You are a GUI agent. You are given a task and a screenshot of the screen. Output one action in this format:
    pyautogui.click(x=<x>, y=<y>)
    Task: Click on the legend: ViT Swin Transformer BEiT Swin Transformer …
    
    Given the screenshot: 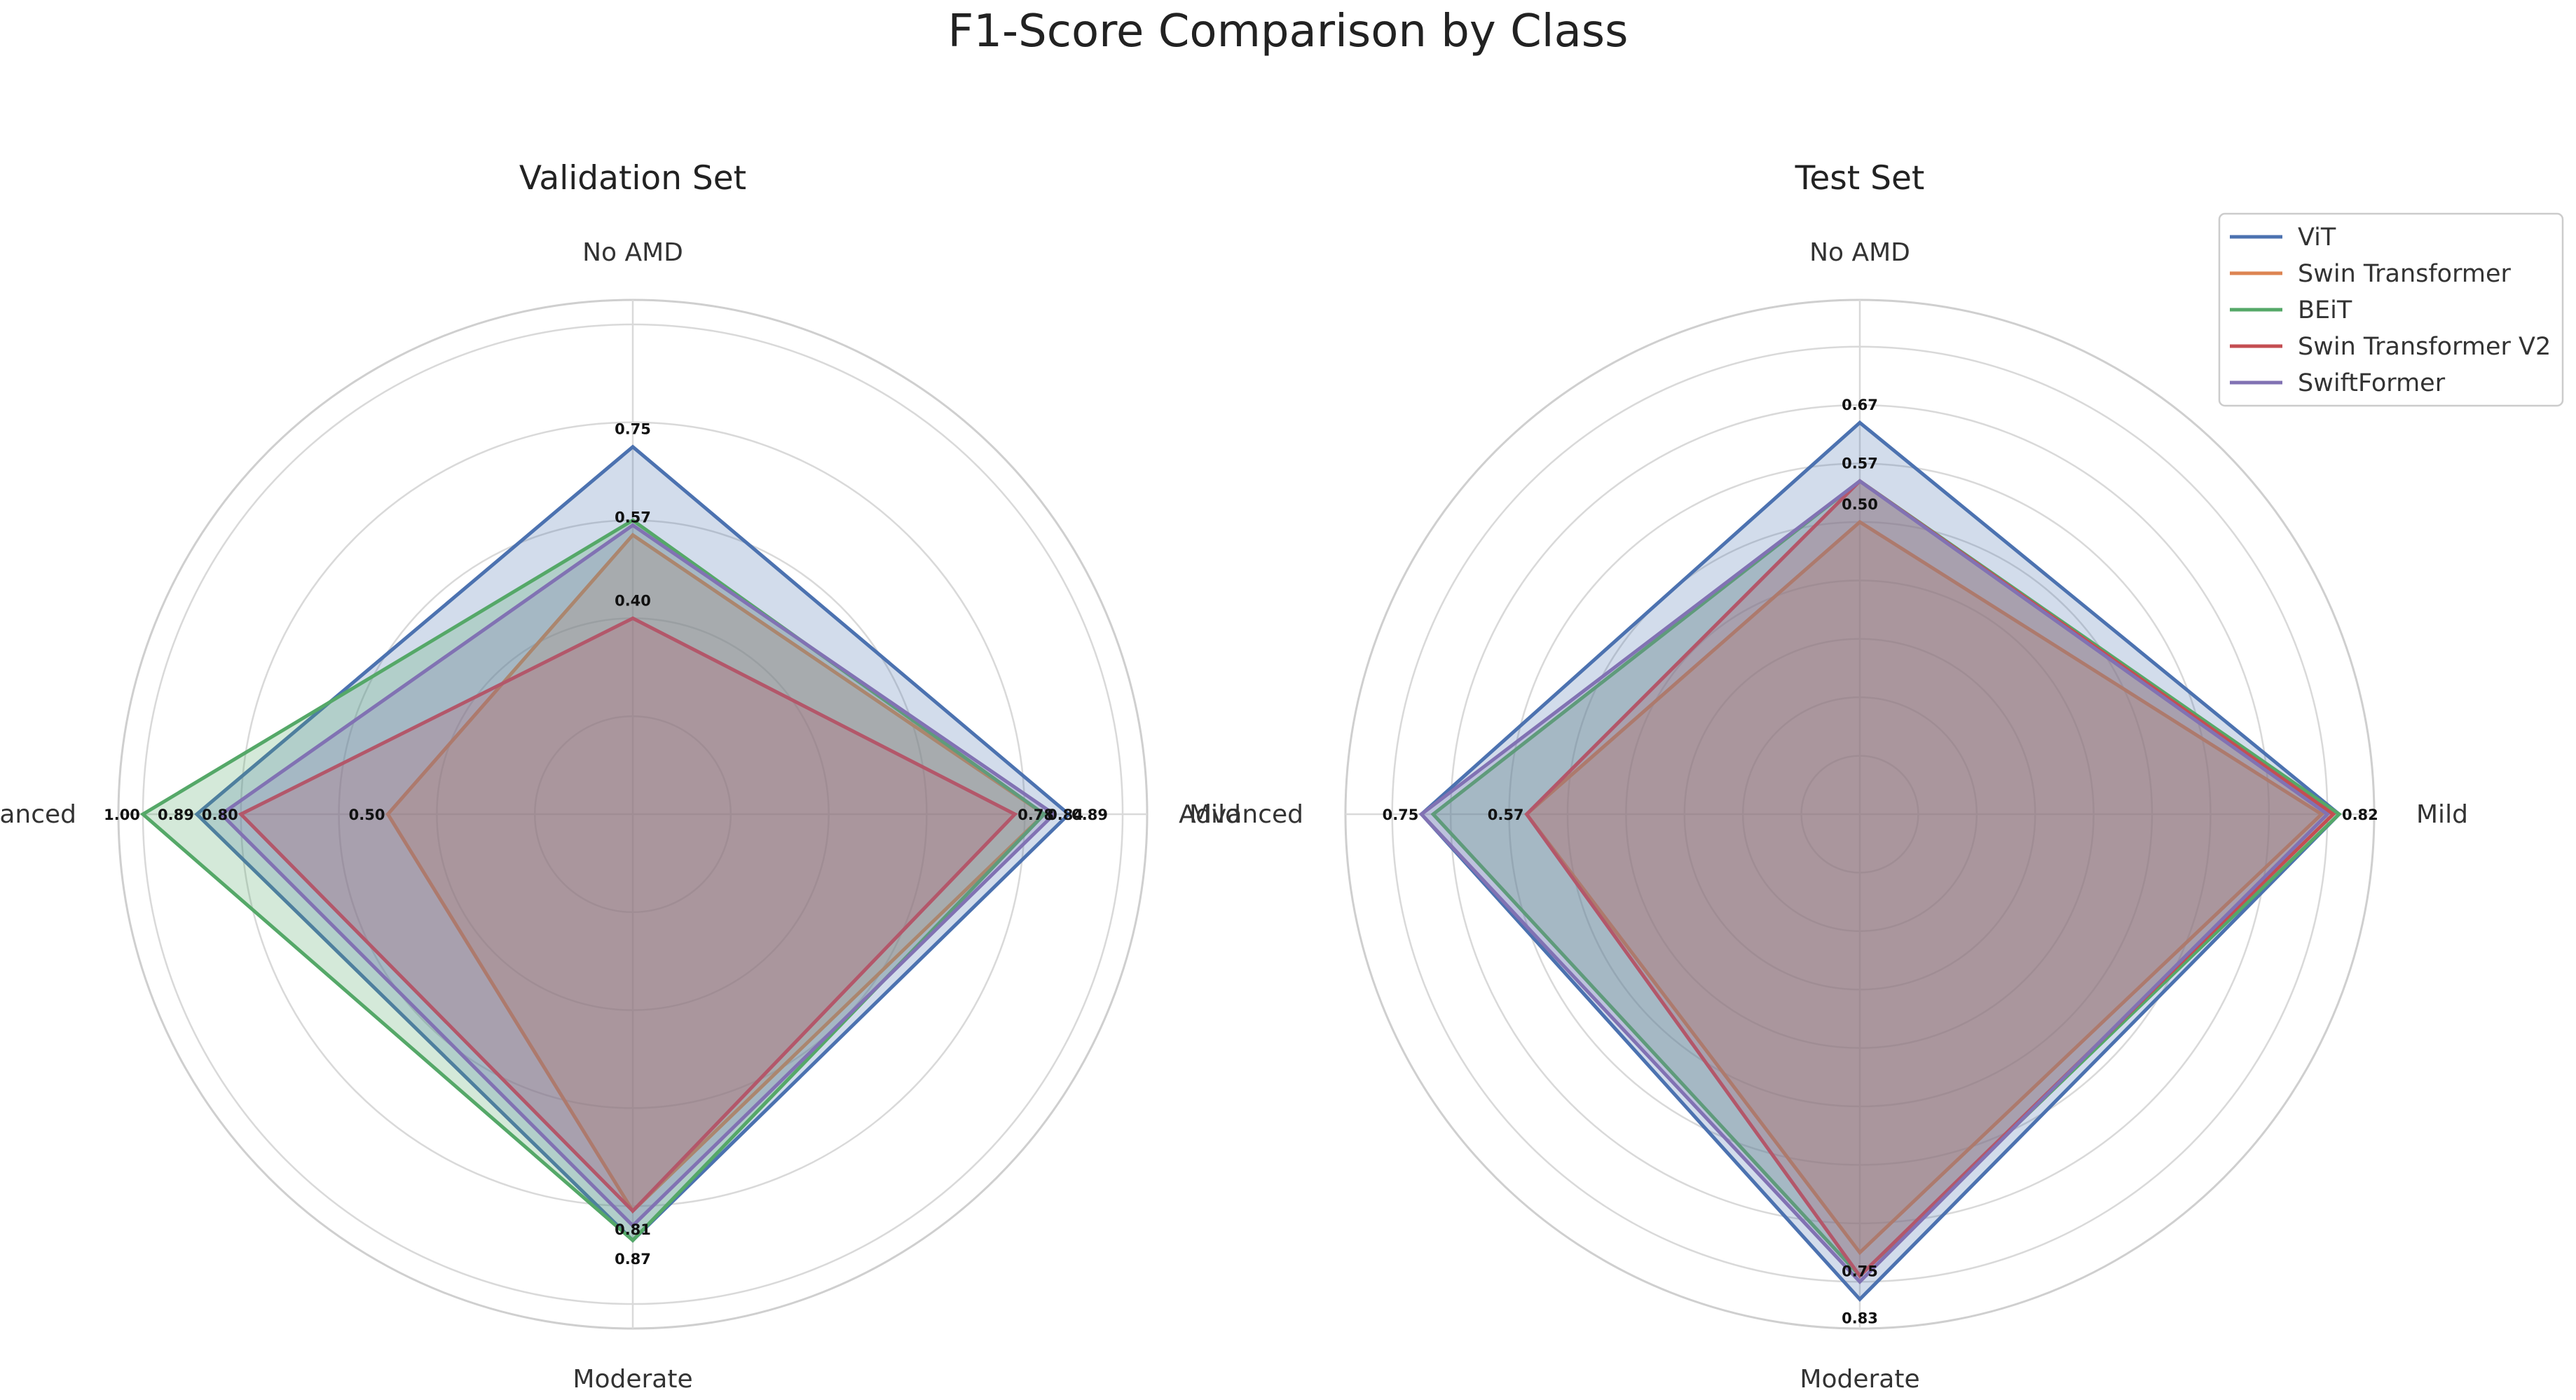 What is the action you would take?
    pyautogui.click(x=2391, y=309)
    